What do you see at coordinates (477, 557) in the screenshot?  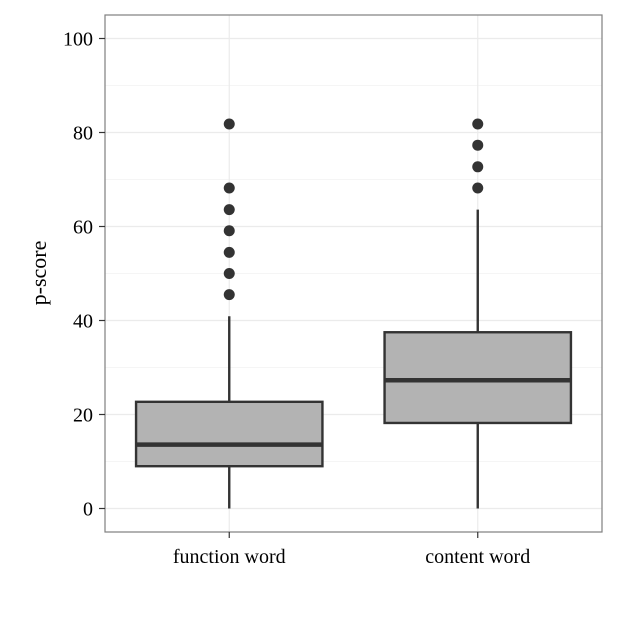 I see `x-tick-label: content word` at bounding box center [477, 557].